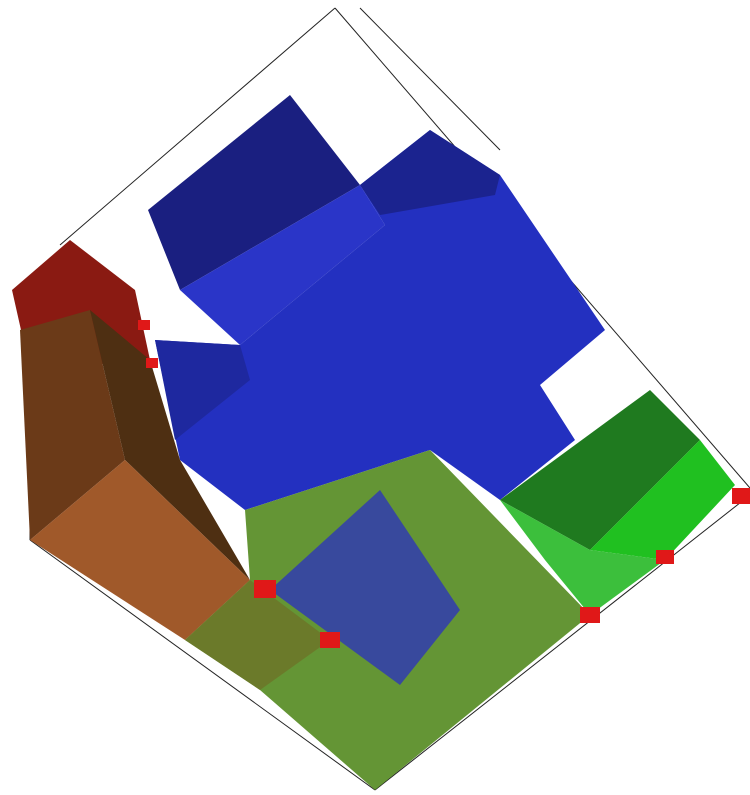 Image resolution: width=750 pixels, height=795 pixels. Describe the element at coordinates (582, 557) in the screenshot. I see `green-block-front` at that location.